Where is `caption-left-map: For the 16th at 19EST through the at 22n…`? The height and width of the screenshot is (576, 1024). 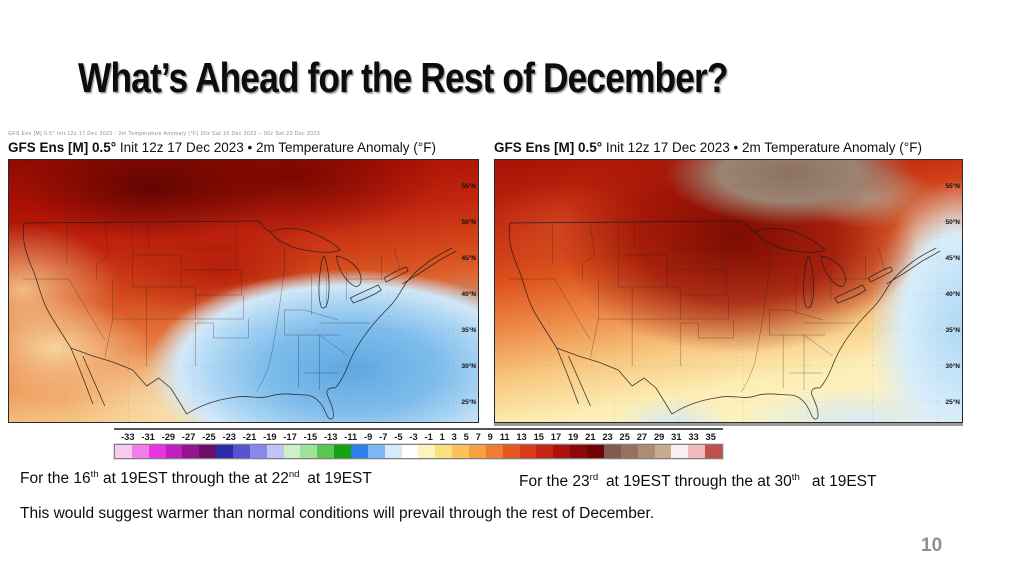
caption-left-map: For the 16th at 19EST through the at 22n… is located at coordinates (196, 478).